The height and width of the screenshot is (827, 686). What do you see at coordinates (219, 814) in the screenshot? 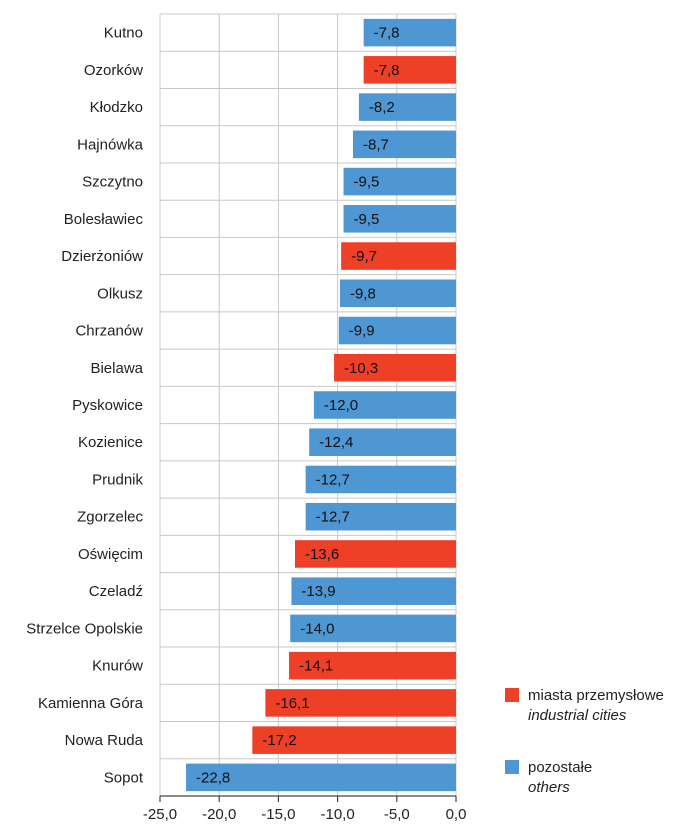
I see `x-tick-label: -20,0` at bounding box center [219, 814].